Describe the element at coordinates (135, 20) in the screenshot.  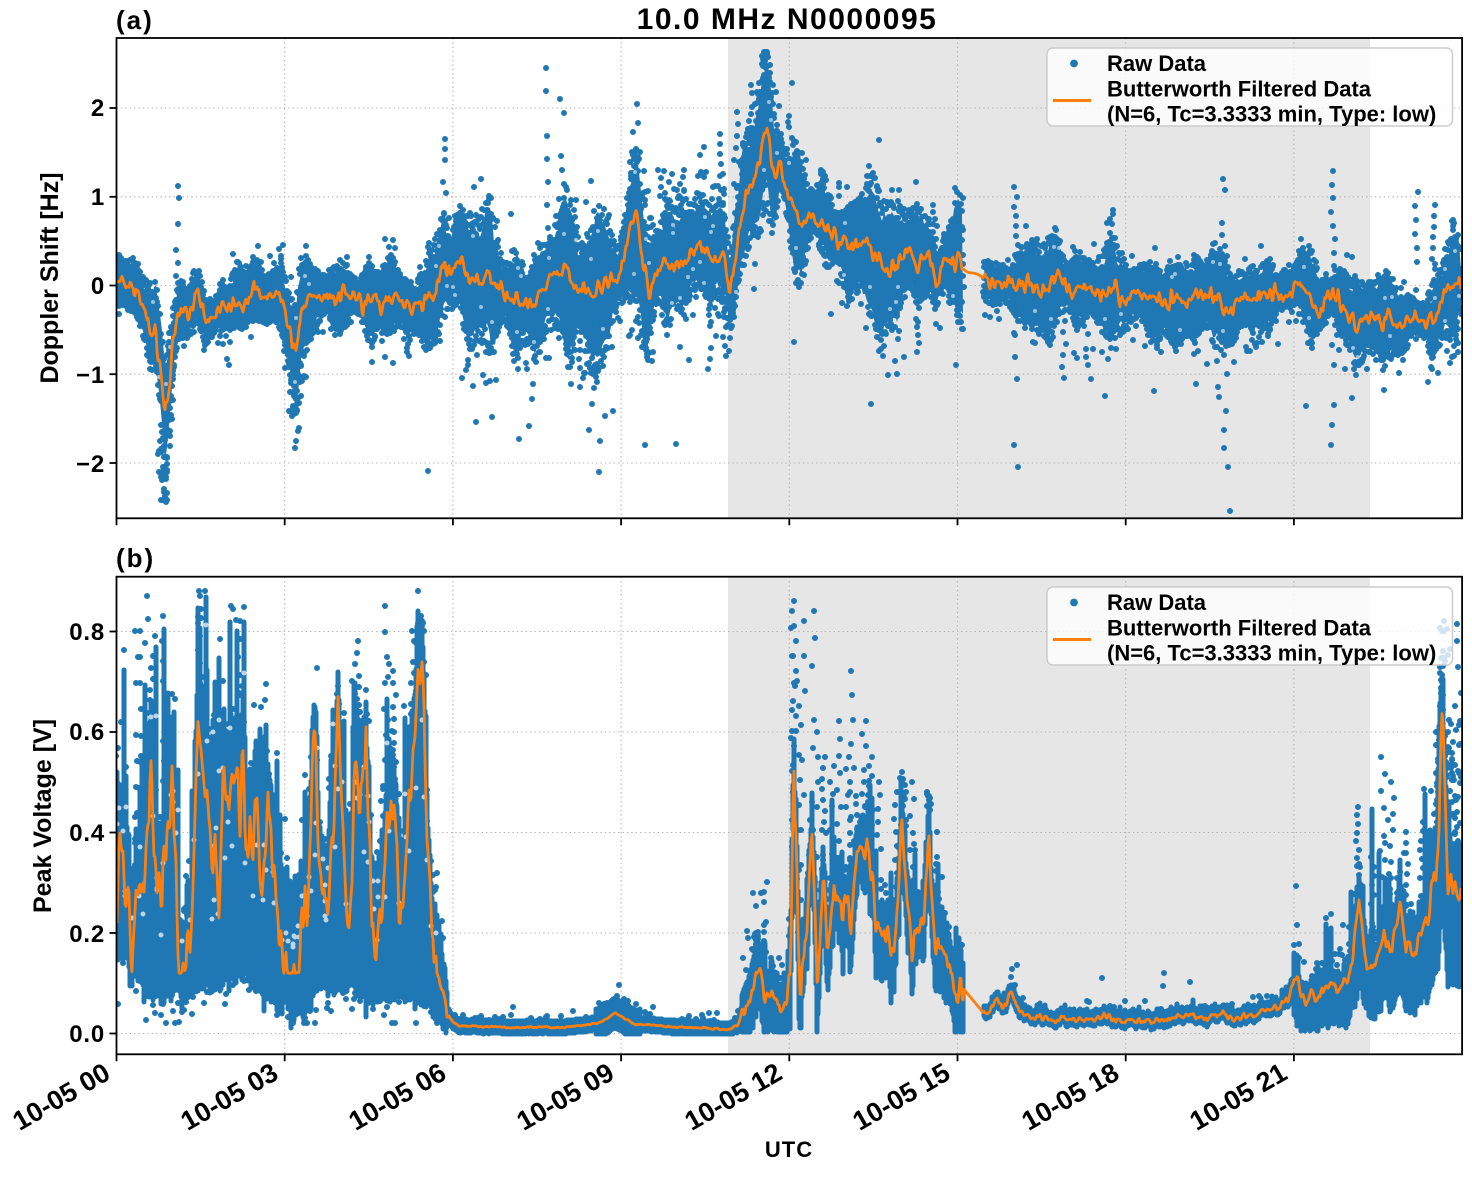
I see `svg-text: (a)` at that location.